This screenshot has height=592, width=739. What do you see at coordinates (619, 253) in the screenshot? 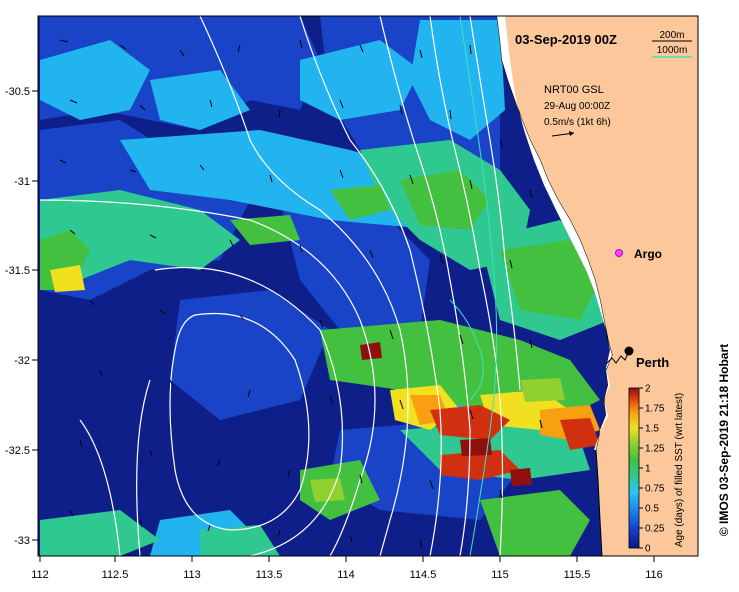
I see `argo-marker-icon` at bounding box center [619, 253].